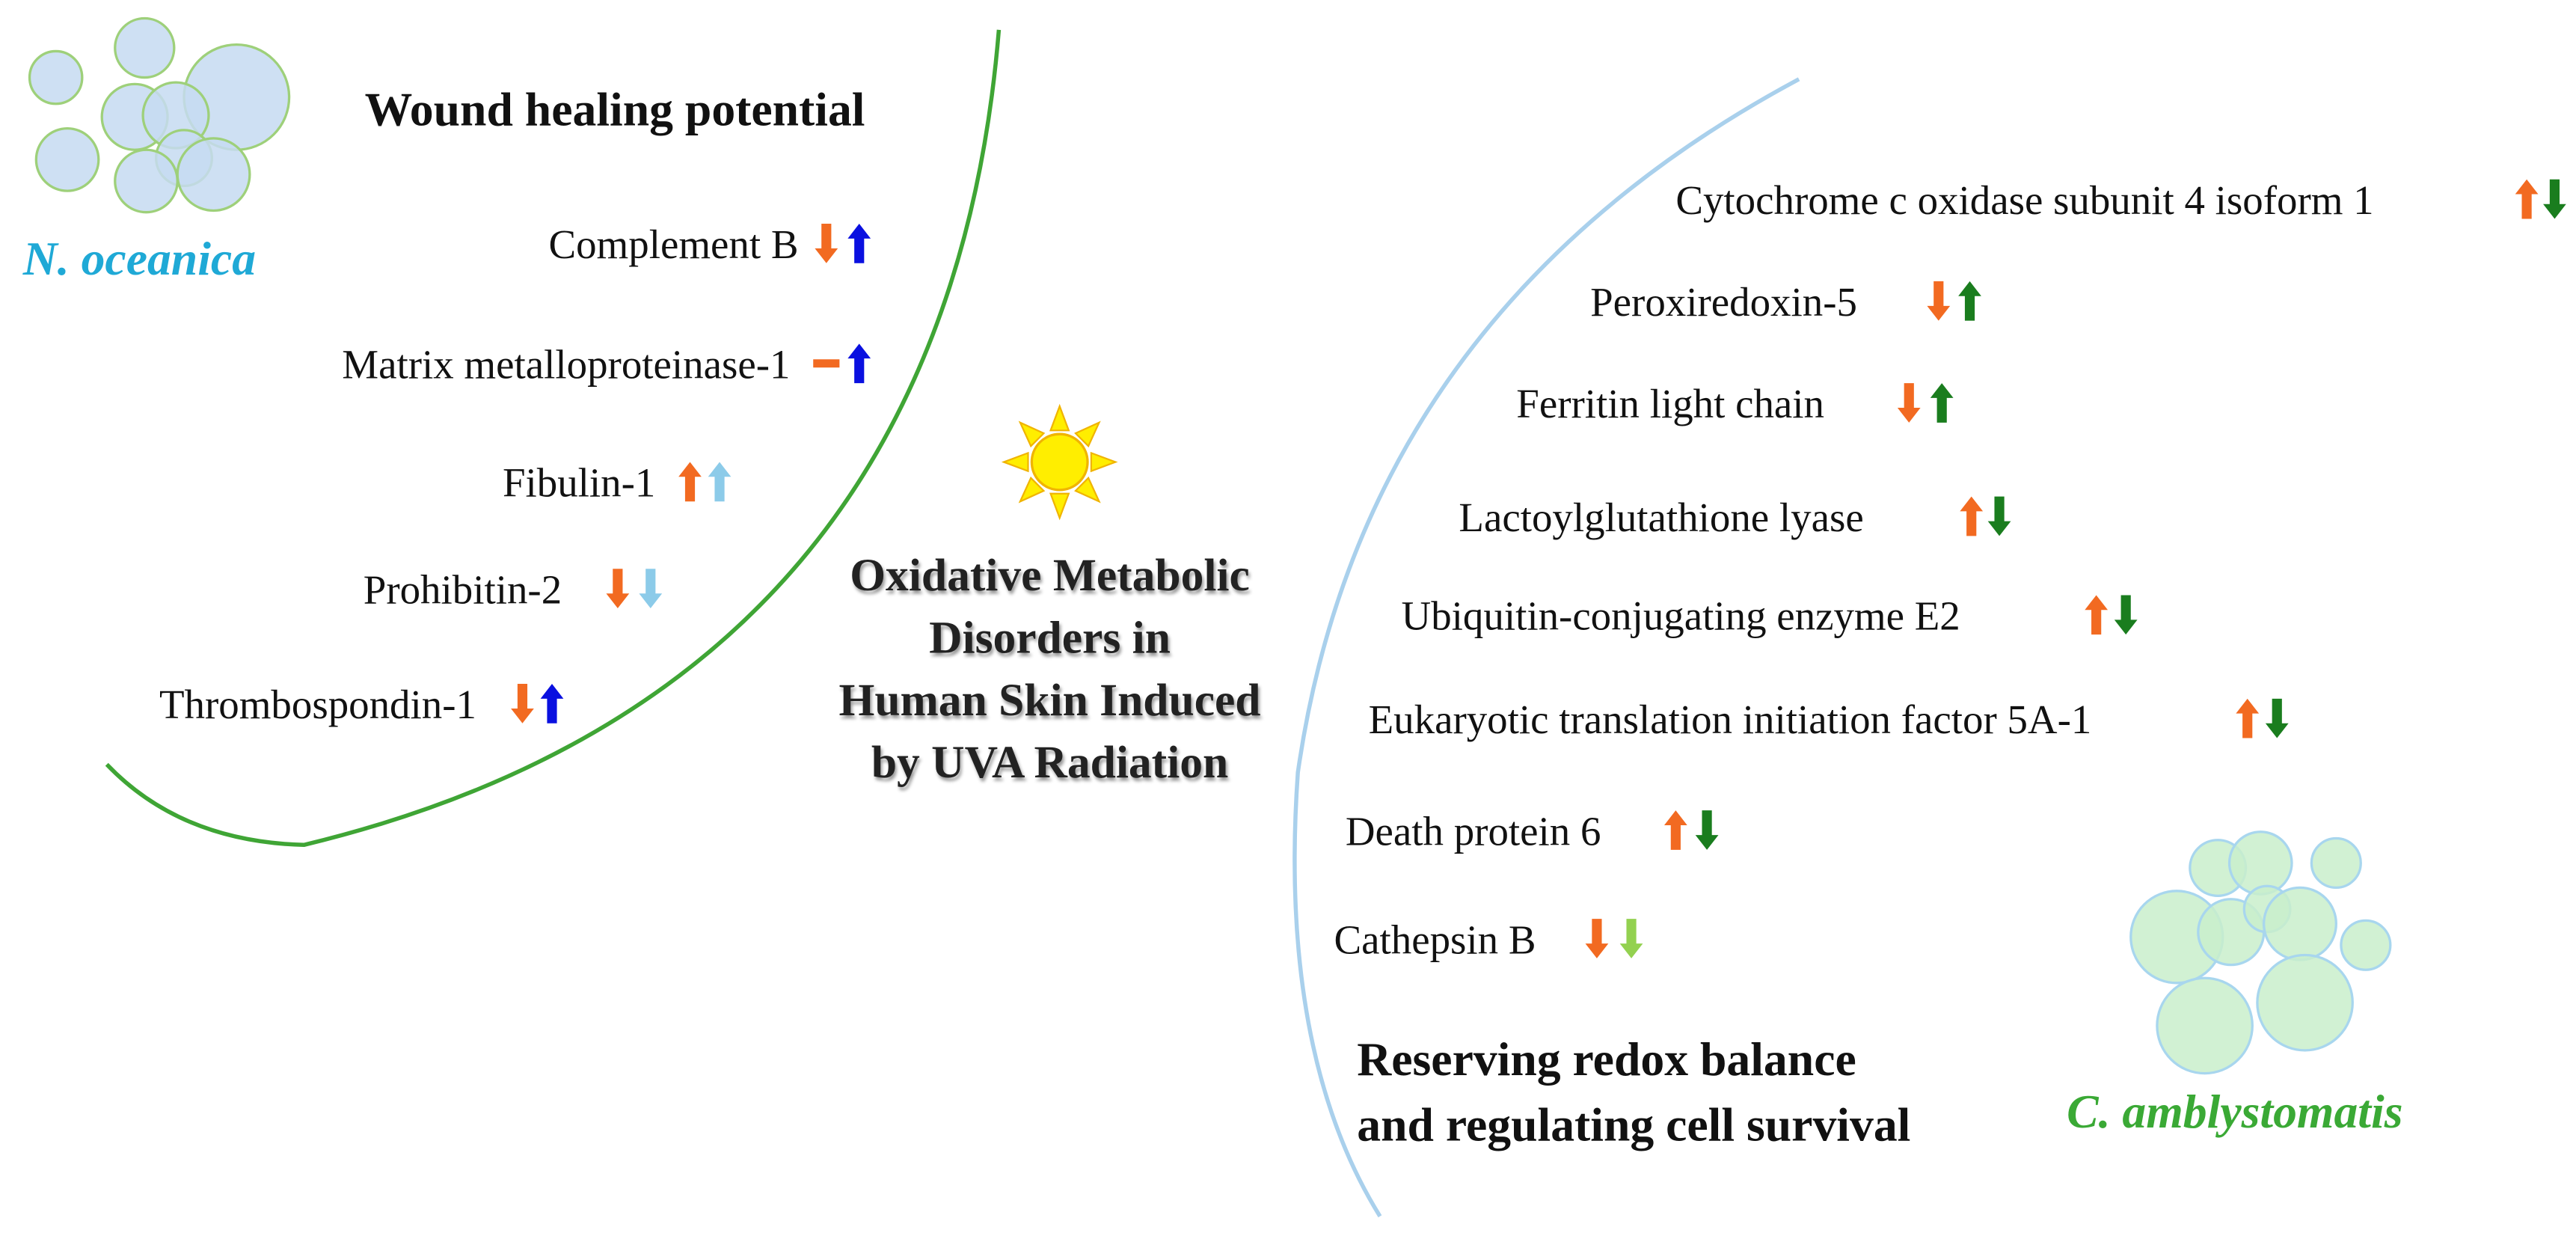  Describe the element at coordinates (1606, 1059) in the screenshot. I see `right-title: Reserving redox balance` at that location.